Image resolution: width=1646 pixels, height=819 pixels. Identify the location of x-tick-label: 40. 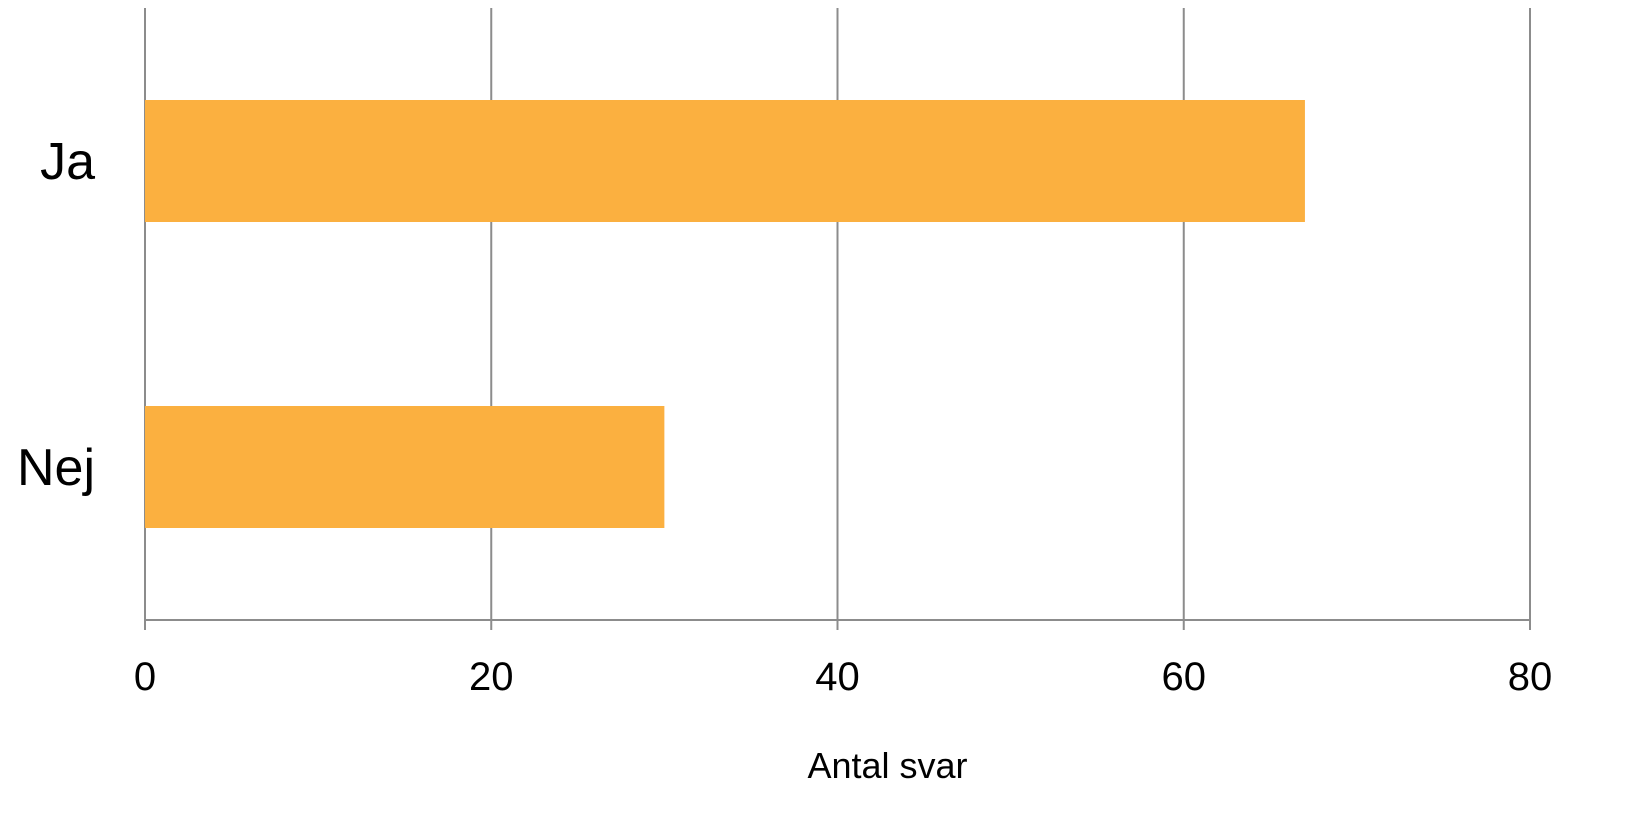
(837, 677).